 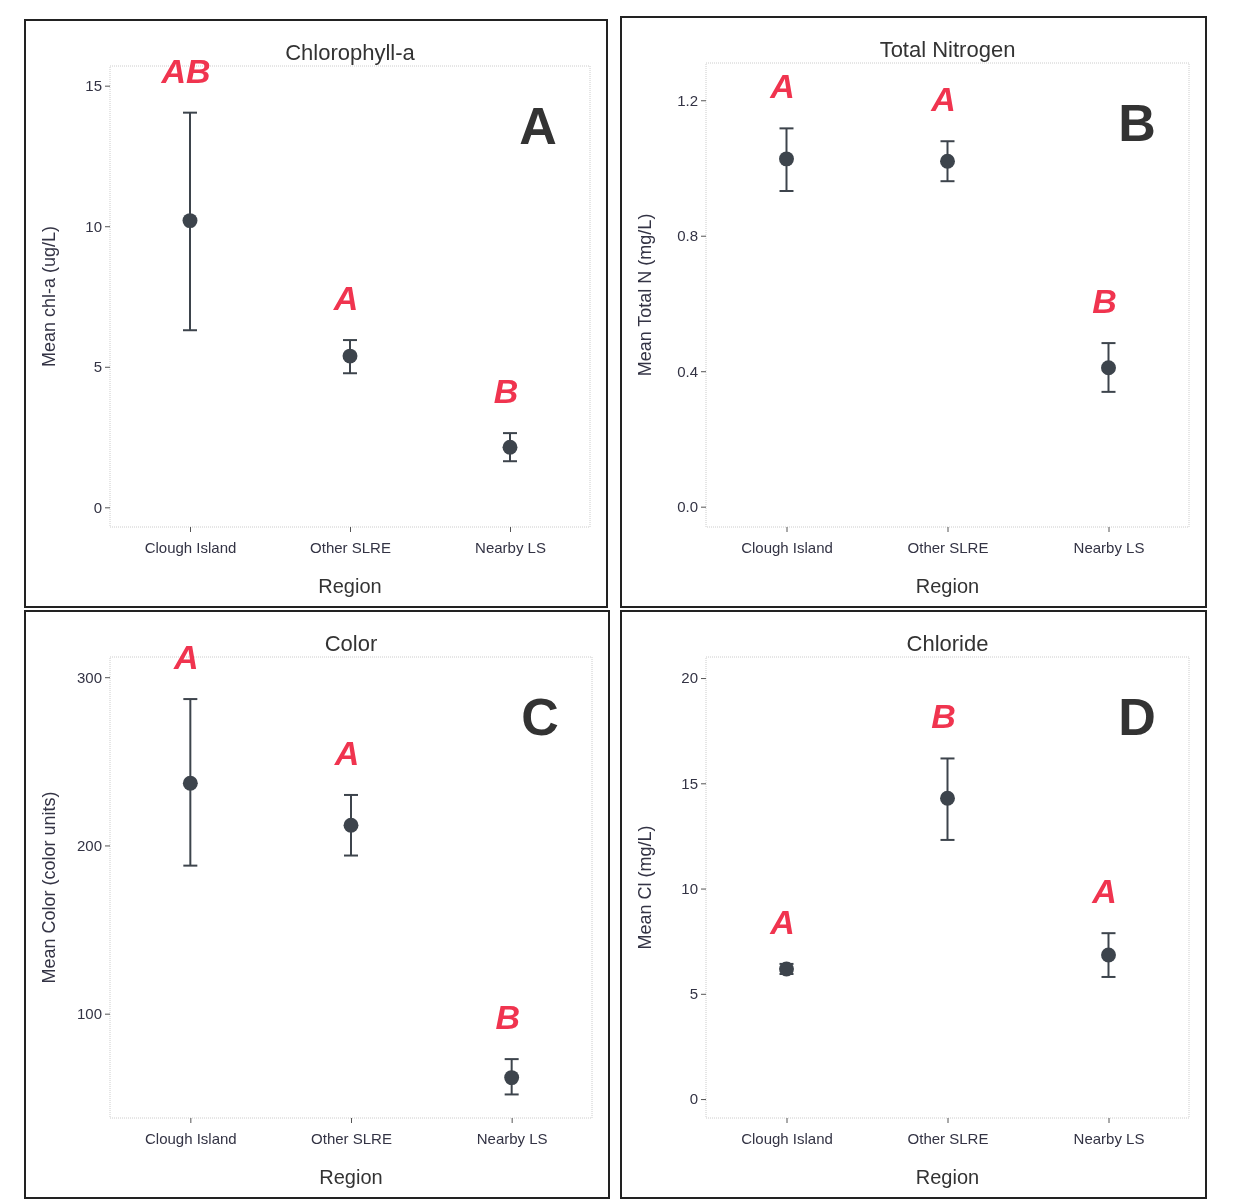 What do you see at coordinates (49, 296) in the screenshot?
I see `y-axis-title: Mean chl-a (ug/L)` at bounding box center [49, 296].